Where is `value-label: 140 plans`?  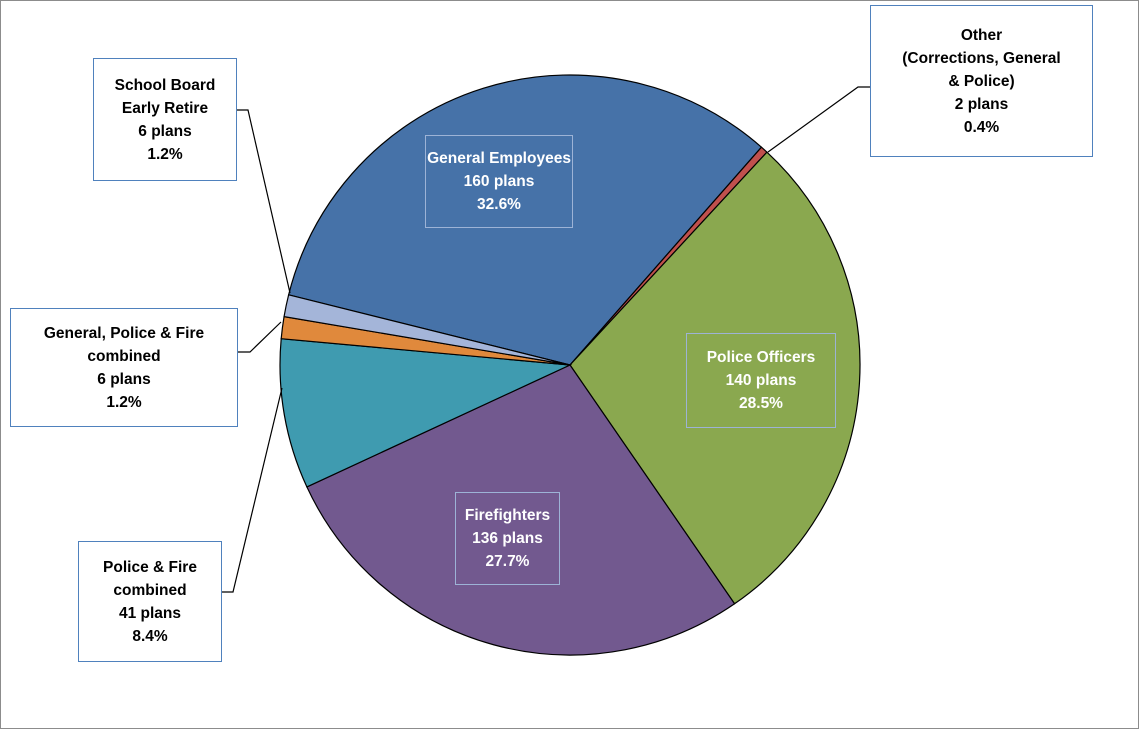 value-label: 140 plans is located at coordinates (761, 380).